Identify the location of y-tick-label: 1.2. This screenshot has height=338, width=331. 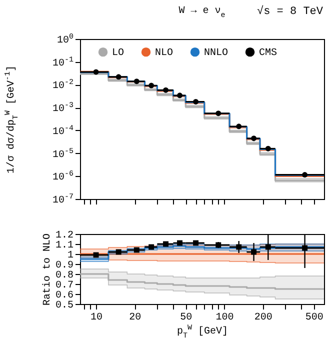
(64, 236).